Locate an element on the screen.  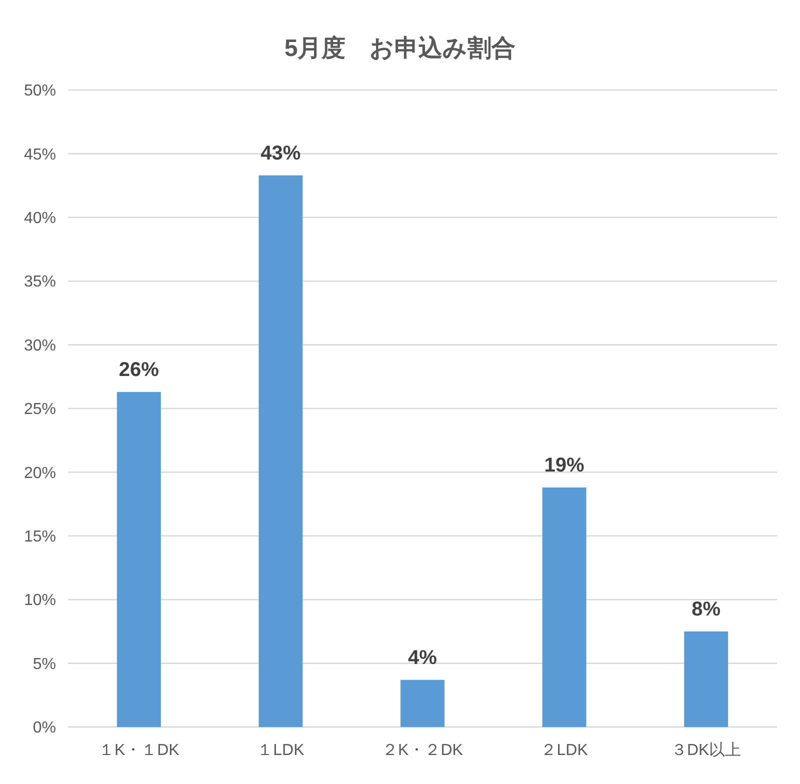
y-tick-label: 50% is located at coordinates (40, 91).